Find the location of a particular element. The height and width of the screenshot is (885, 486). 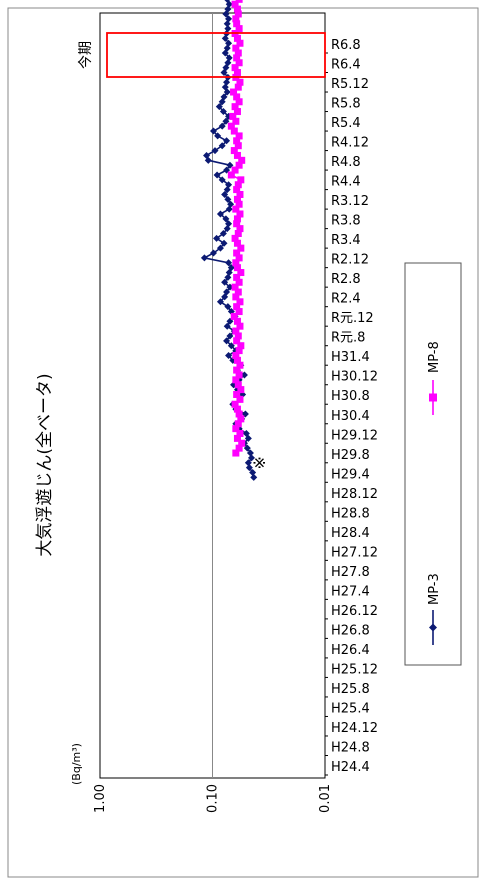

annotation-mark: ※ is located at coordinates (259, 462).